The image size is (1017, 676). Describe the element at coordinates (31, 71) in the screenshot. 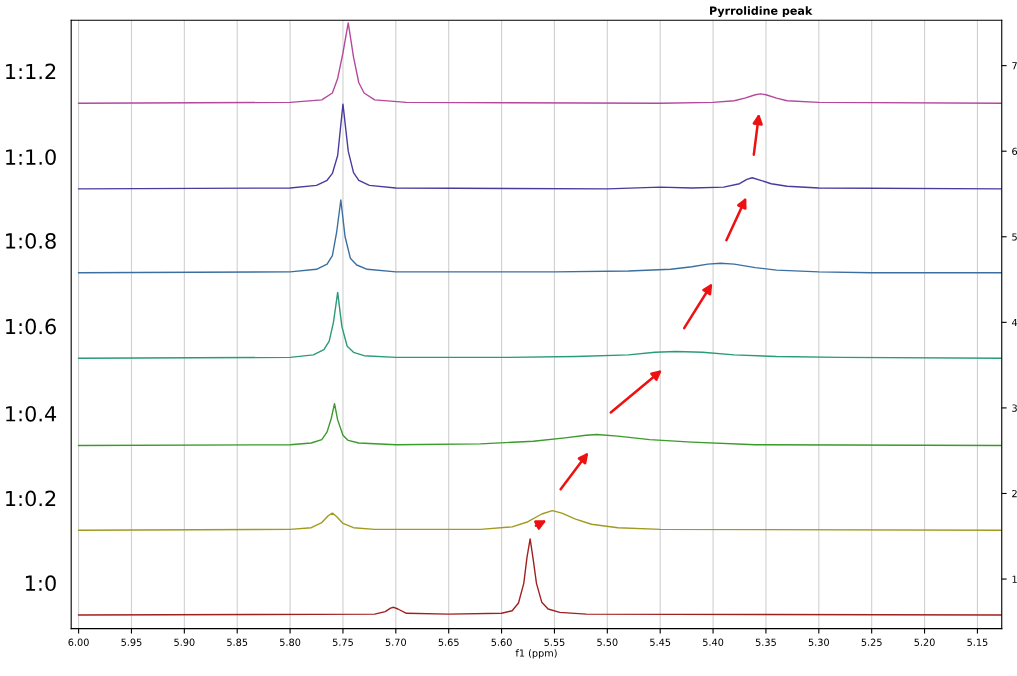

I see `series-label: 1:1.2` at that location.